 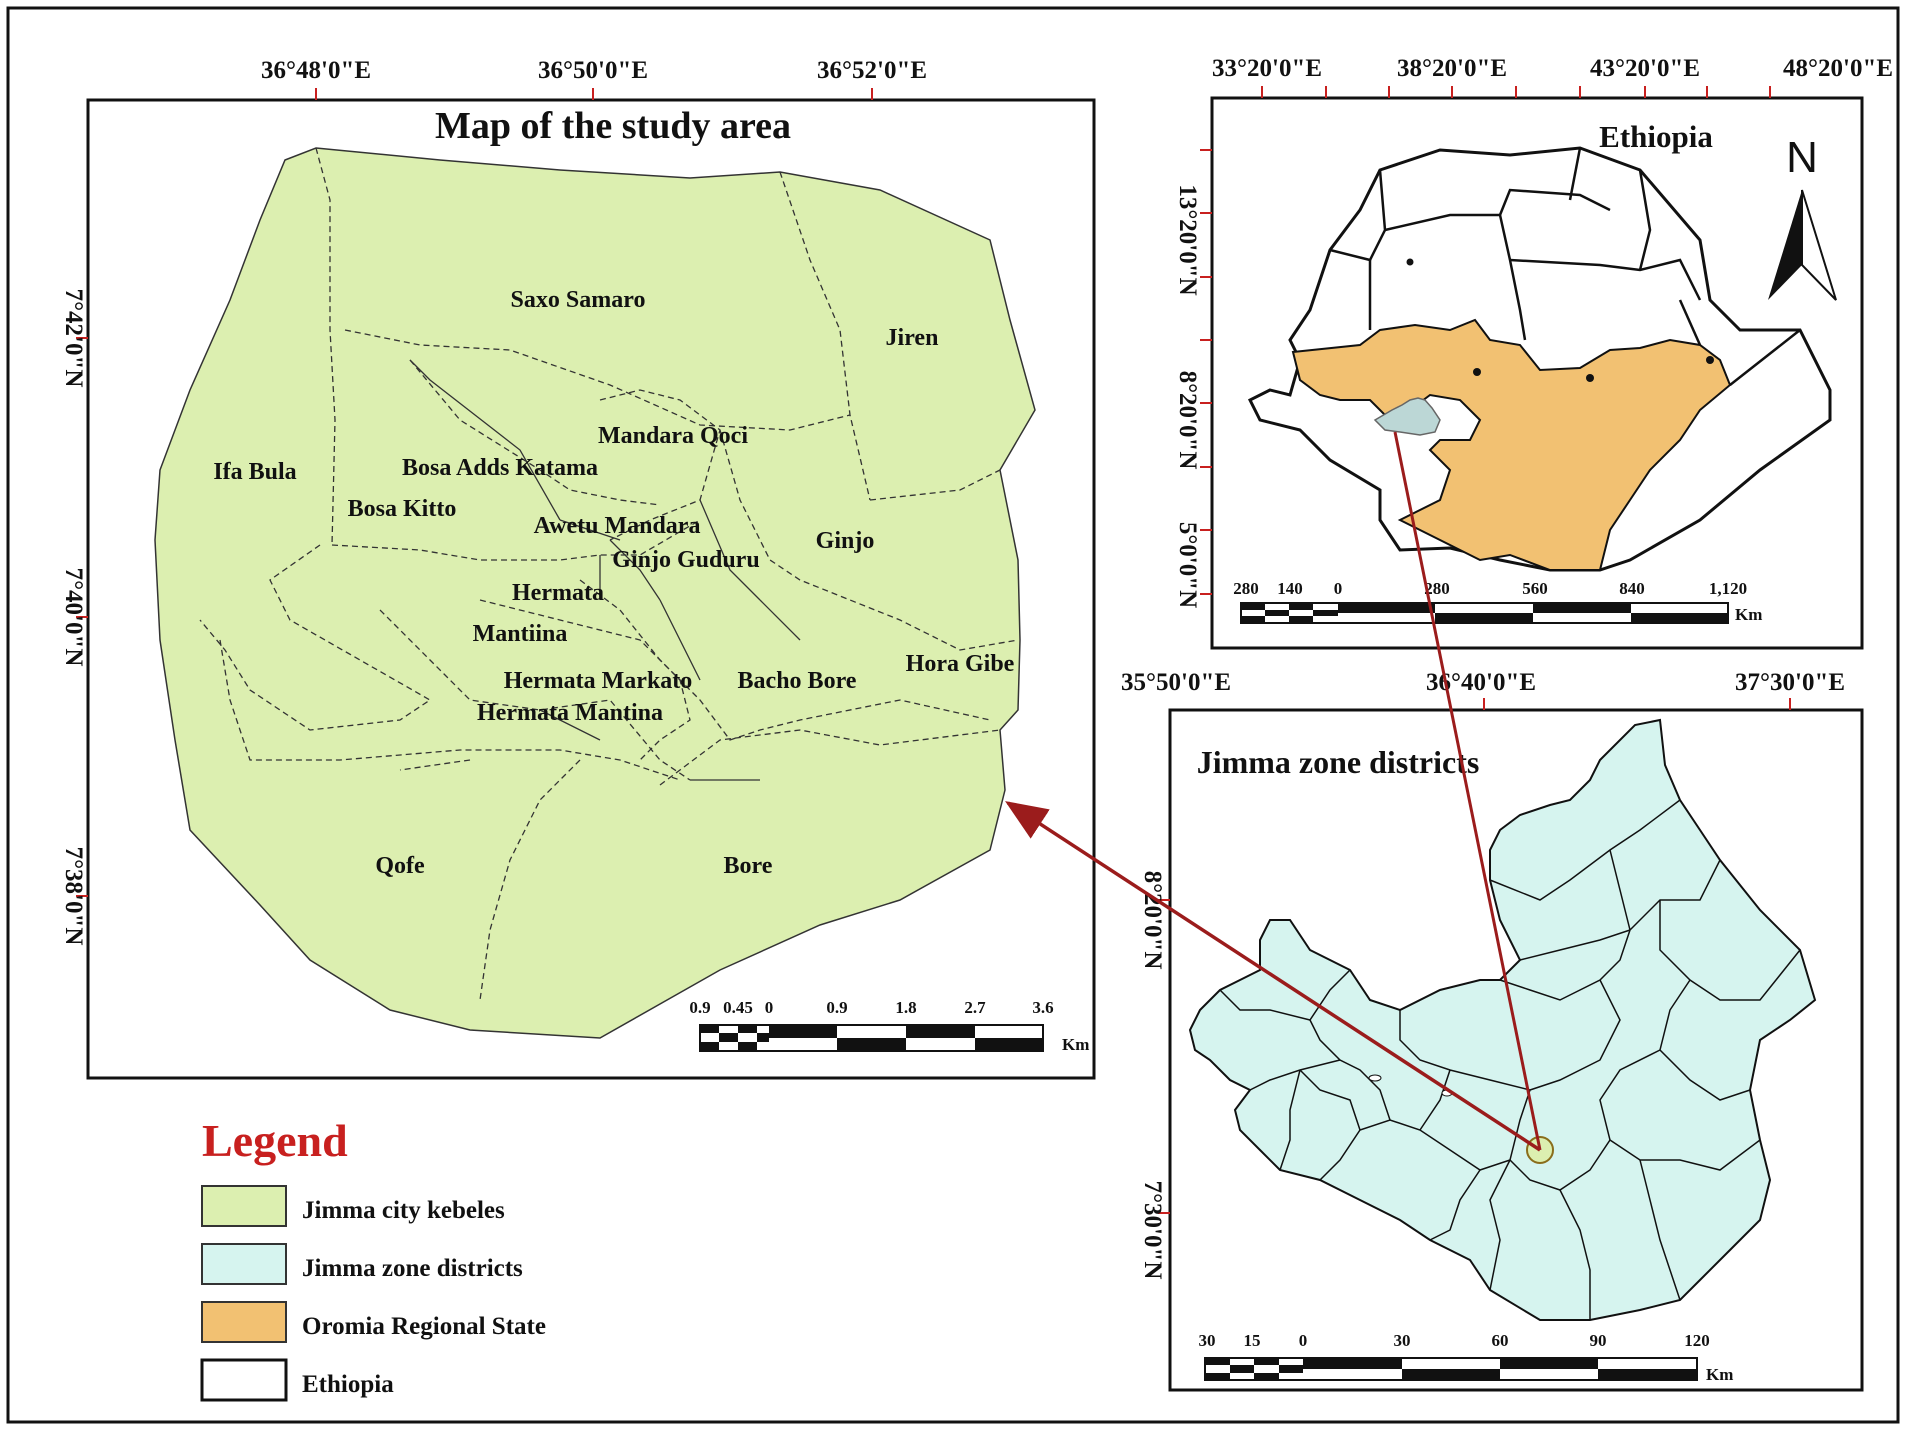 I want to click on ethiopia-lon-tick: 33°20'0"E, so click(x=1267, y=68).